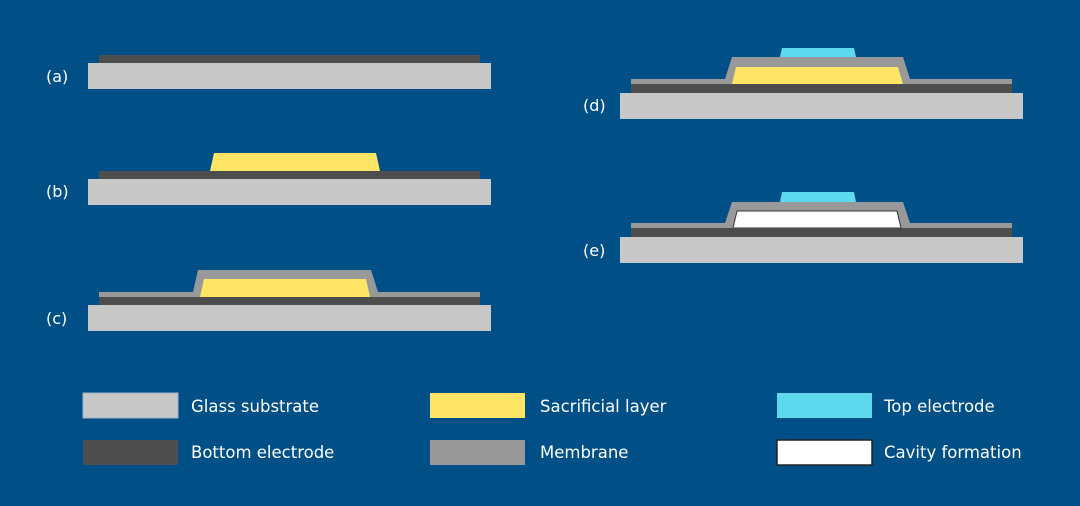  I want to click on step-a: (a), so click(268, 72).